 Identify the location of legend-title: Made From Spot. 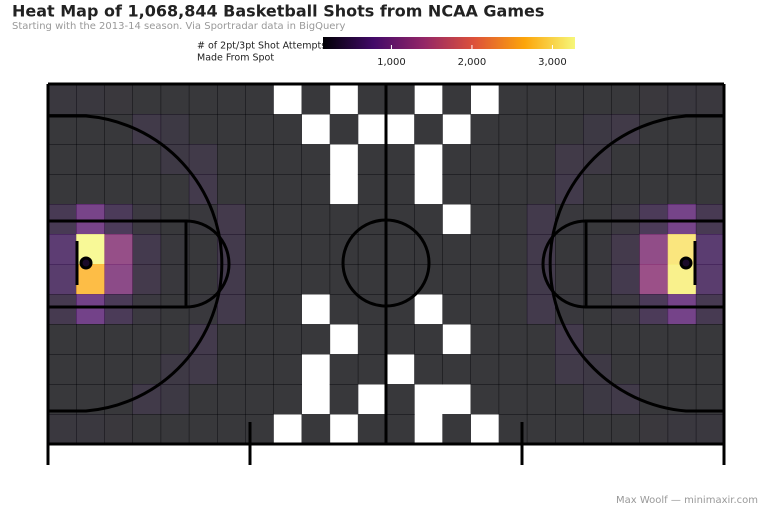
(235, 58).